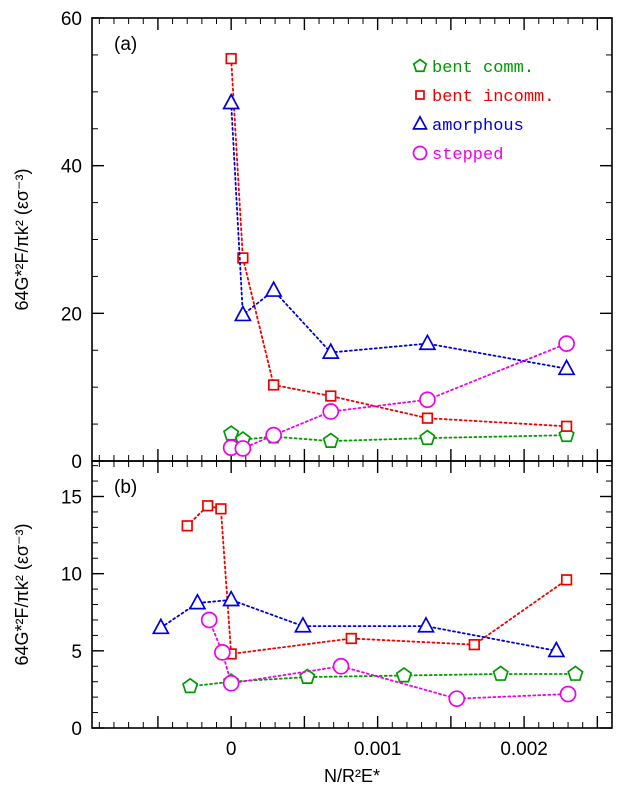 The width and height of the screenshot is (628, 793). I want to click on series-line-bent-incomm, so click(377, 579).